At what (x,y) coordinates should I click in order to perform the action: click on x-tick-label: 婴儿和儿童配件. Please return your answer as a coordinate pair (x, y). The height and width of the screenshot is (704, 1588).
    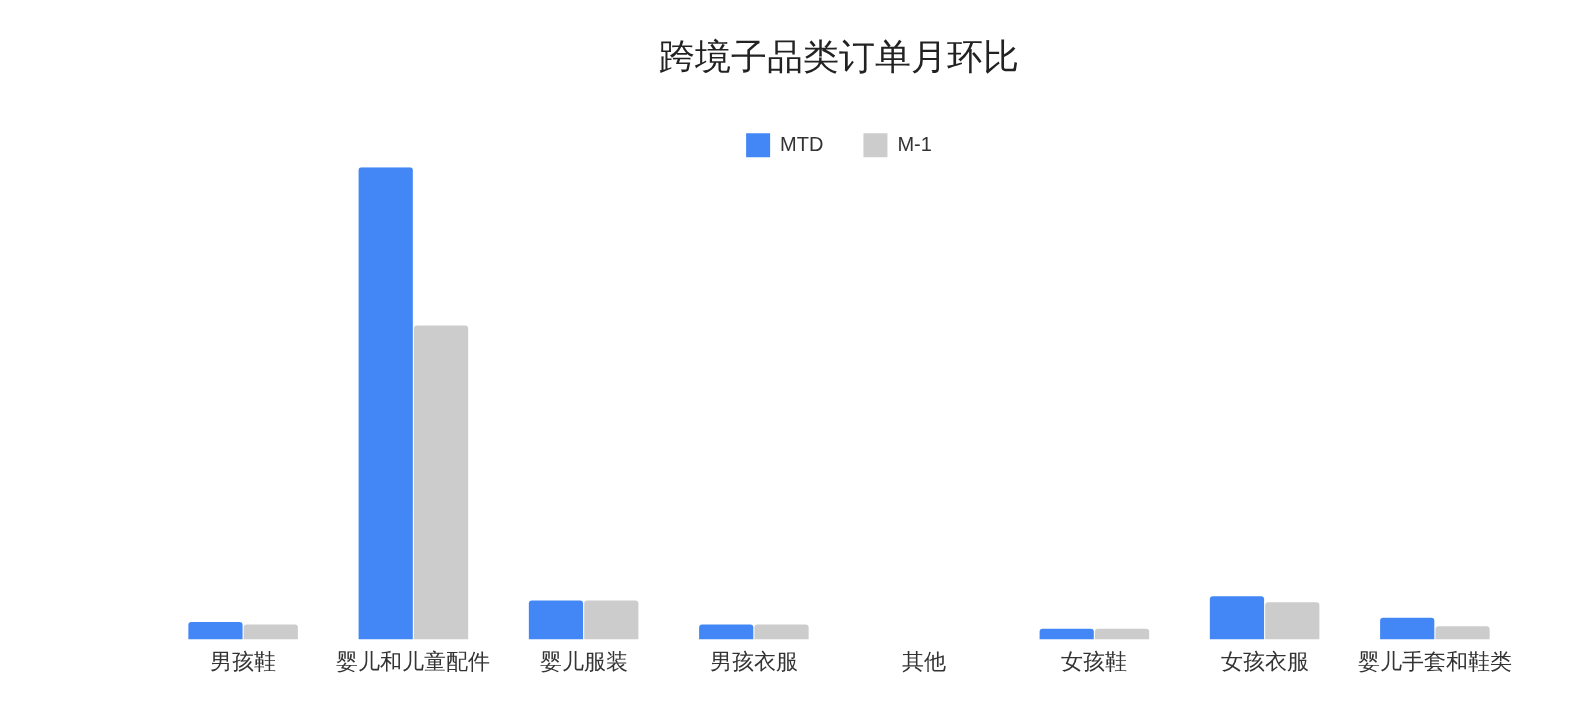
    Looking at the image, I should click on (413, 661).